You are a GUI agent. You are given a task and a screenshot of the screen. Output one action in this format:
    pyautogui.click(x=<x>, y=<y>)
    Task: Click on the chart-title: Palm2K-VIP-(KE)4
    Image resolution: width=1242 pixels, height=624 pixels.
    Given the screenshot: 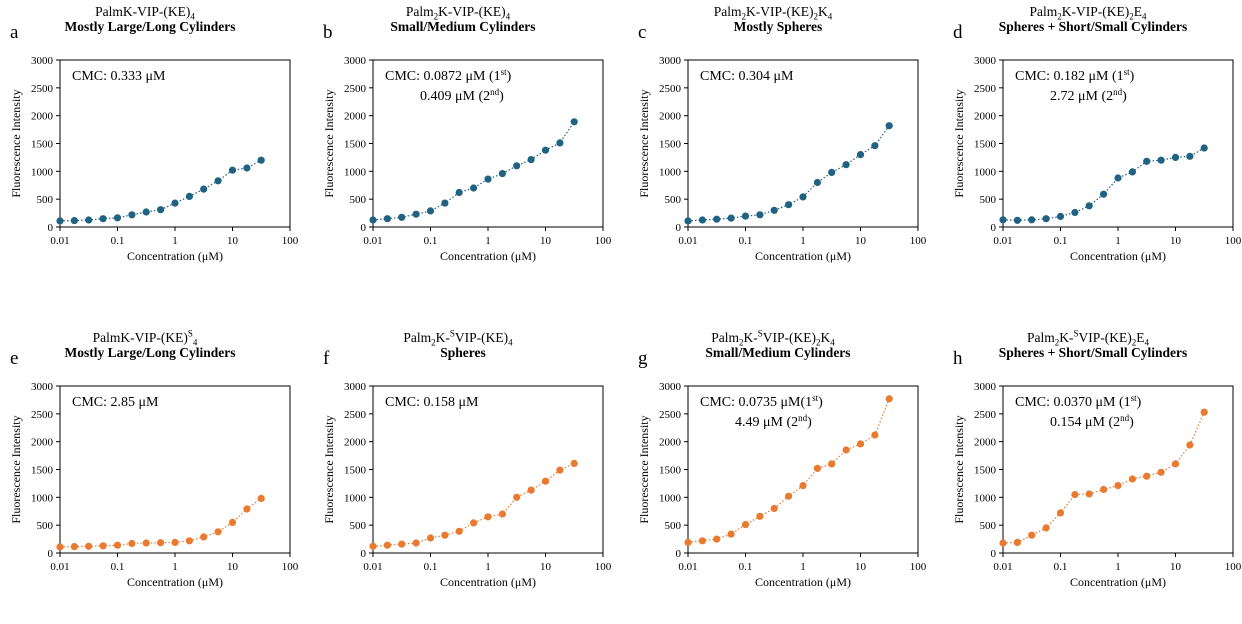 What is the action you would take?
    pyautogui.click(x=458, y=13)
    